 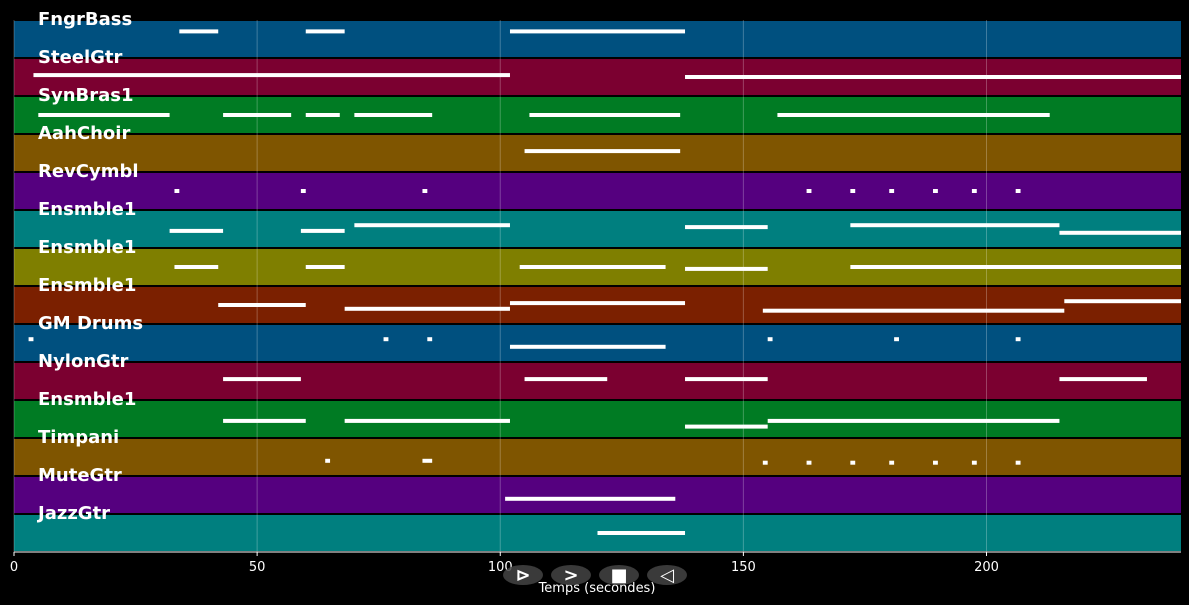 I want to click on play-button: >, so click(x=571, y=575).